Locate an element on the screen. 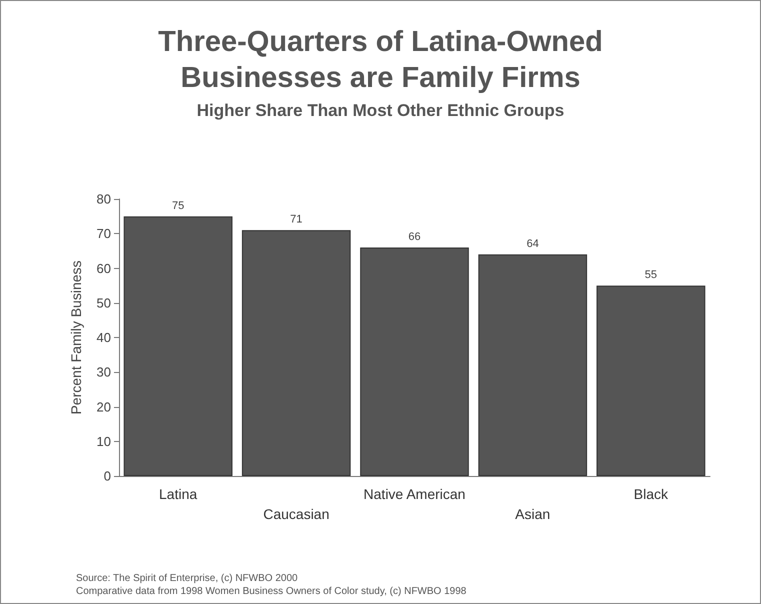 The width and height of the screenshot is (761, 604). y-tick-label: 80 is located at coordinates (103, 199).